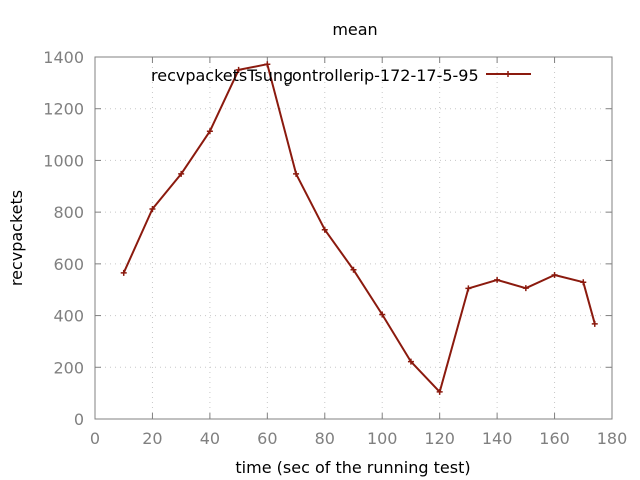 This screenshot has height=480, width=640. What do you see at coordinates (354, 29) in the screenshot?
I see `chart-title: mean` at bounding box center [354, 29].